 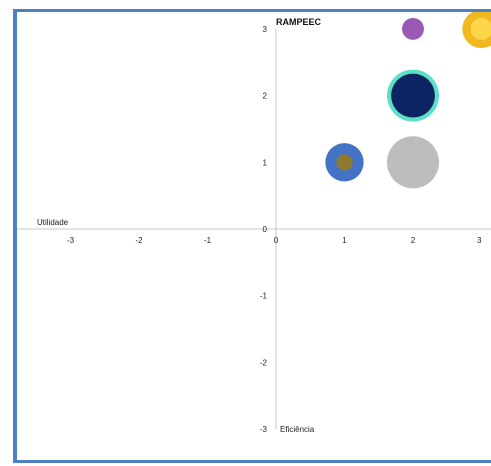 I want to click on y-tick-label: 0, so click(x=265, y=229).